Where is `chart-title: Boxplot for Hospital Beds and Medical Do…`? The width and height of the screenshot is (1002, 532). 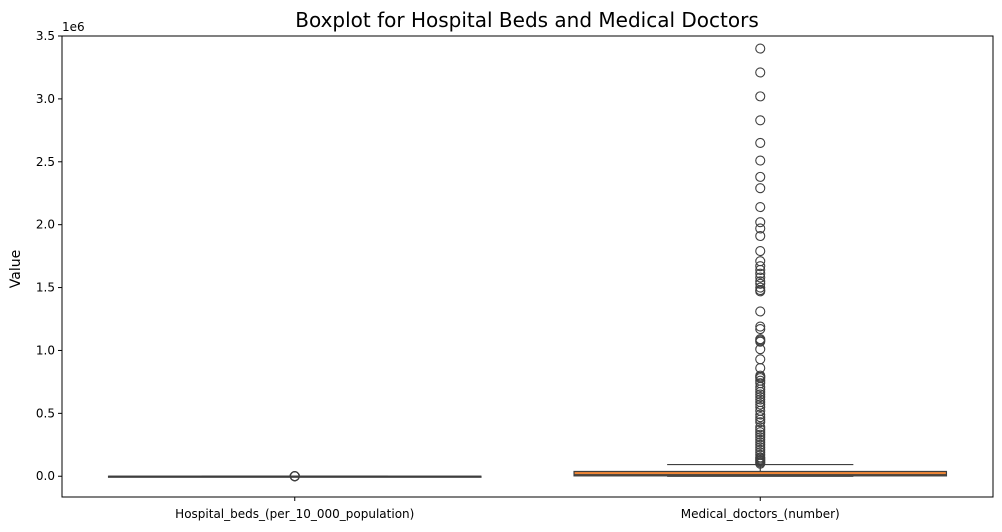 chart-title: Boxplot for Hospital Beds and Medical Do… is located at coordinates (527, 20).